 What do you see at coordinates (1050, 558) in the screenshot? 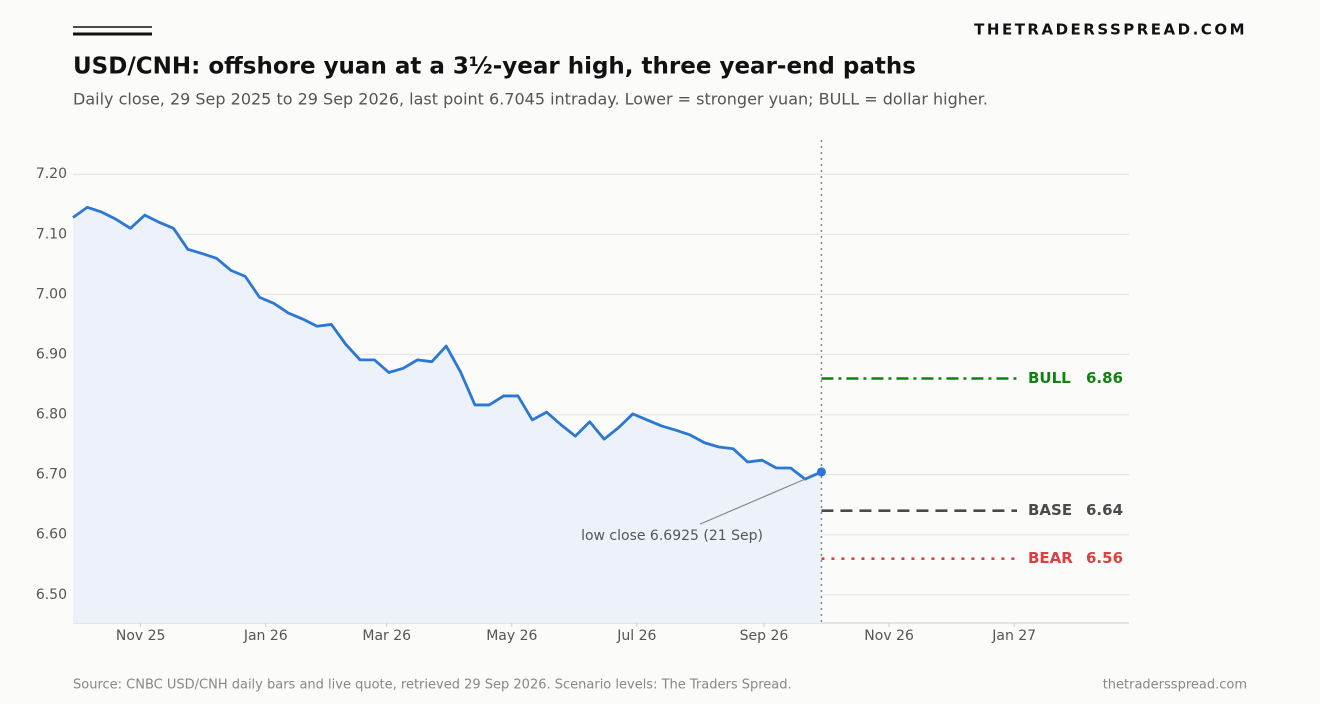
I see `scenario-name: BEAR` at bounding box center [1050, 558].